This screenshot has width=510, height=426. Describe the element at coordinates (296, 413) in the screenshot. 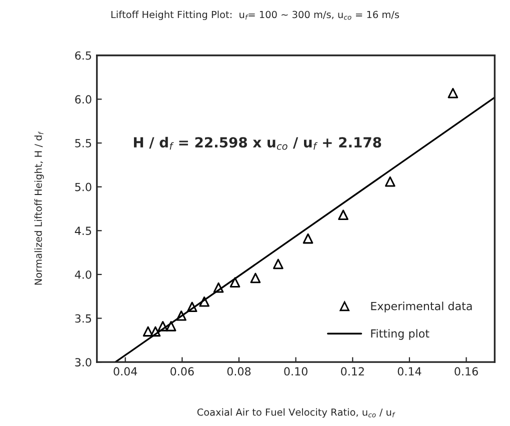

I see `x-axis-title: Coaxial Air to Fuel Velocity Ratio, u$_{co}$ / u$_{f}$` at that location.